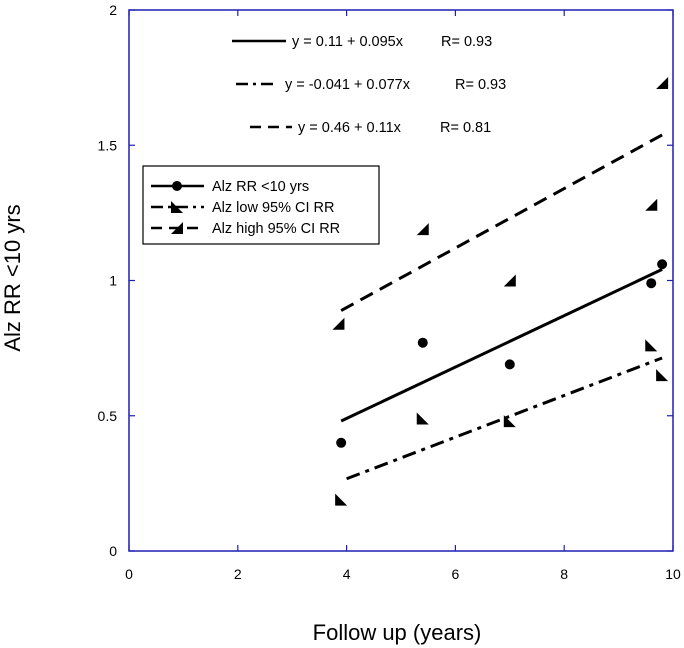 The height and width of the screenshot is (648, 684). Describe the element at coordinates (347, 574) in the screenshot. I see `x-tick-label: 4` at that location.